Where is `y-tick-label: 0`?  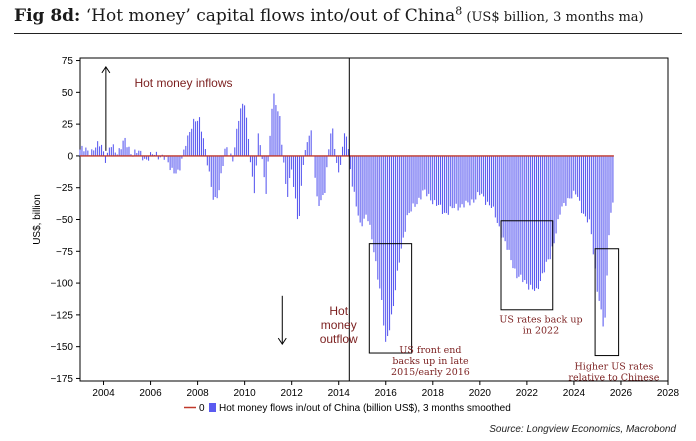 y-tick-label: 0 is located at coordinates (70, 156).